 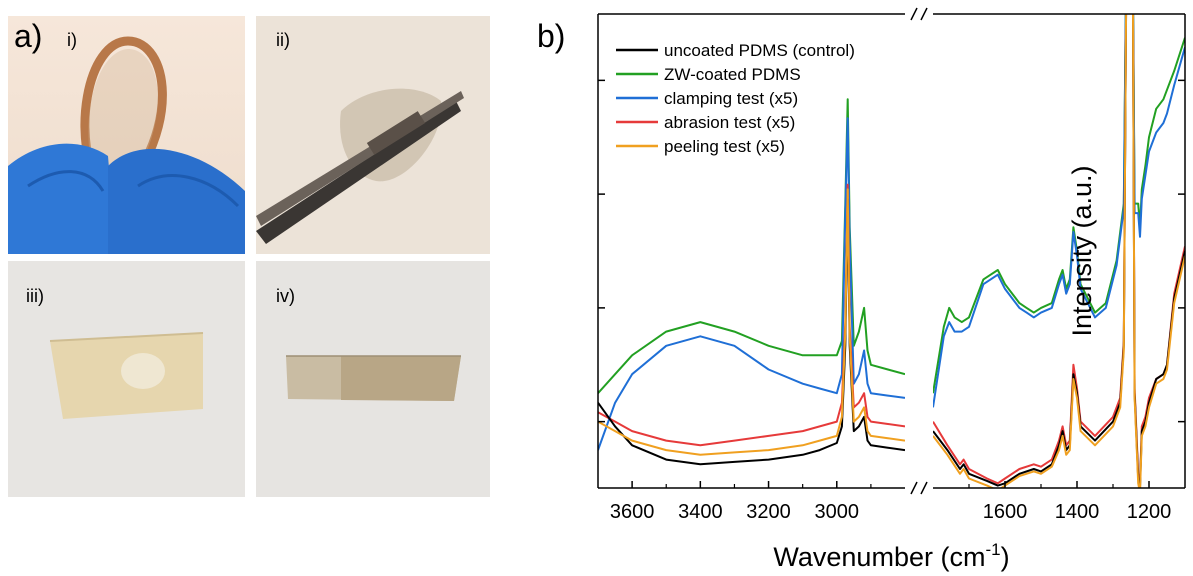 What do you see at coordinates (768, 512) in the screenshot?
I see `x-tick-label: 3200` at bounding box center [768, 512].